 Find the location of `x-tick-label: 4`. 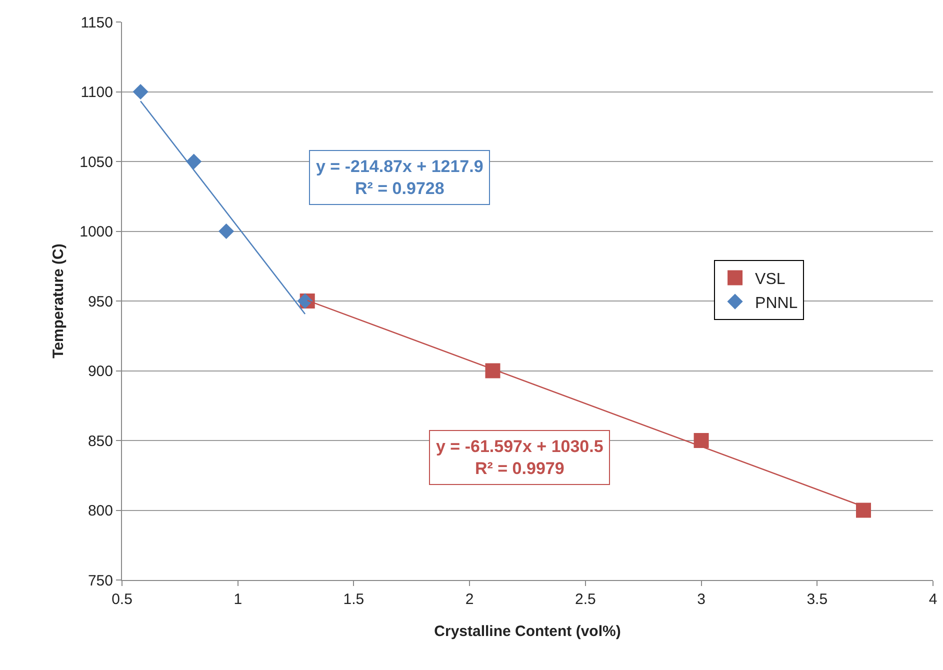

x-tick-label: 4 is located at coordinates (933, 599).